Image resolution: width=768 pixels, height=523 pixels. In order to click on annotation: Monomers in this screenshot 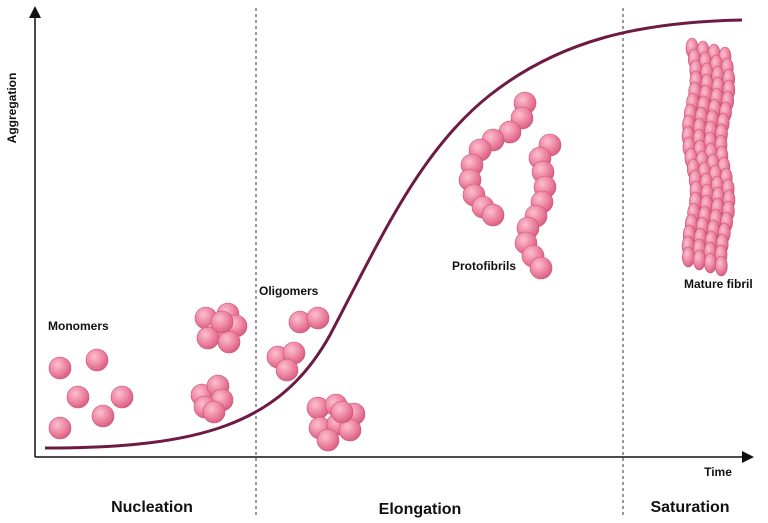, I will do `click(78, 326)`.